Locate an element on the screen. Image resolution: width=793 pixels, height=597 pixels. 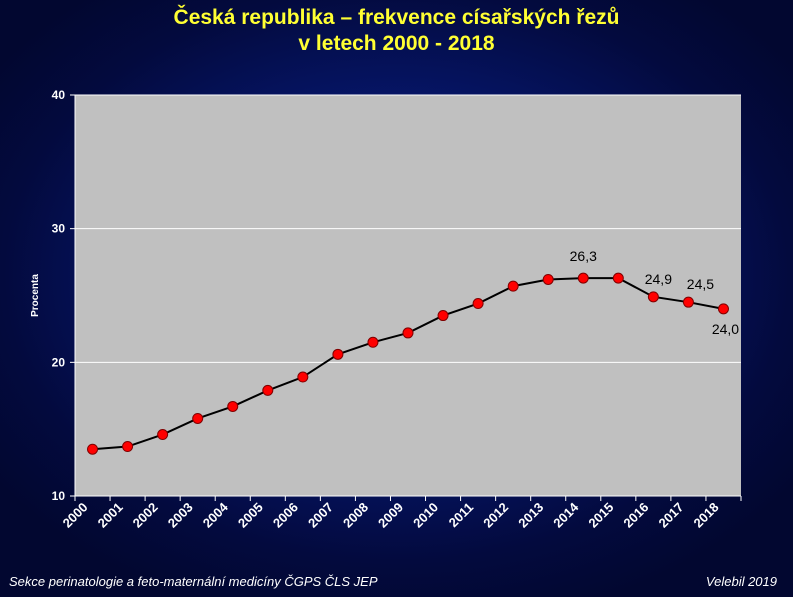
x-tick-label: 2009 is located at coordinates (390, 515).